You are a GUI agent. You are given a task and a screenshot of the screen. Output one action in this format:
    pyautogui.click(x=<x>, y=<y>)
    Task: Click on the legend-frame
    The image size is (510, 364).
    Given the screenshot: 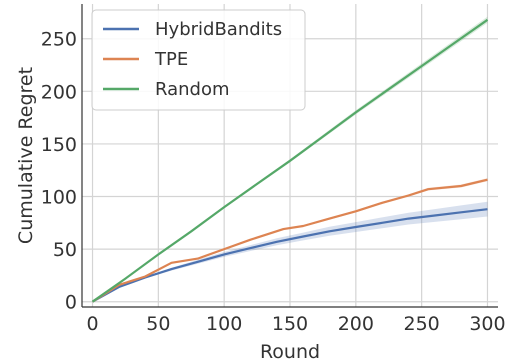 What is the action you would take?
    pyautogui.click(x=198, y=60)
    